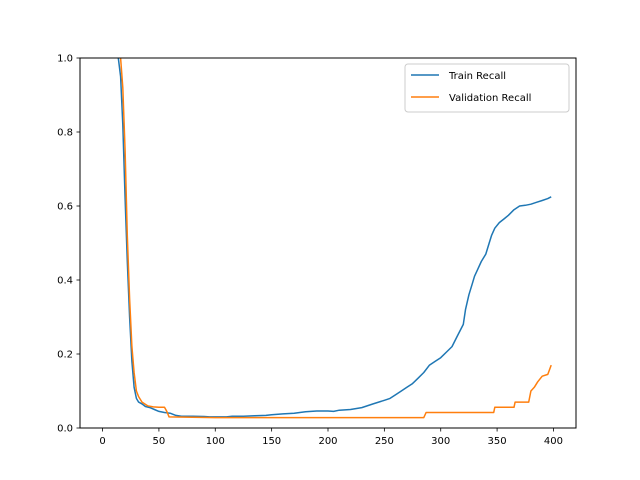 This screenshot has width=640, height=480. I want to click on x-tick-label: 200, so click(327, 441).